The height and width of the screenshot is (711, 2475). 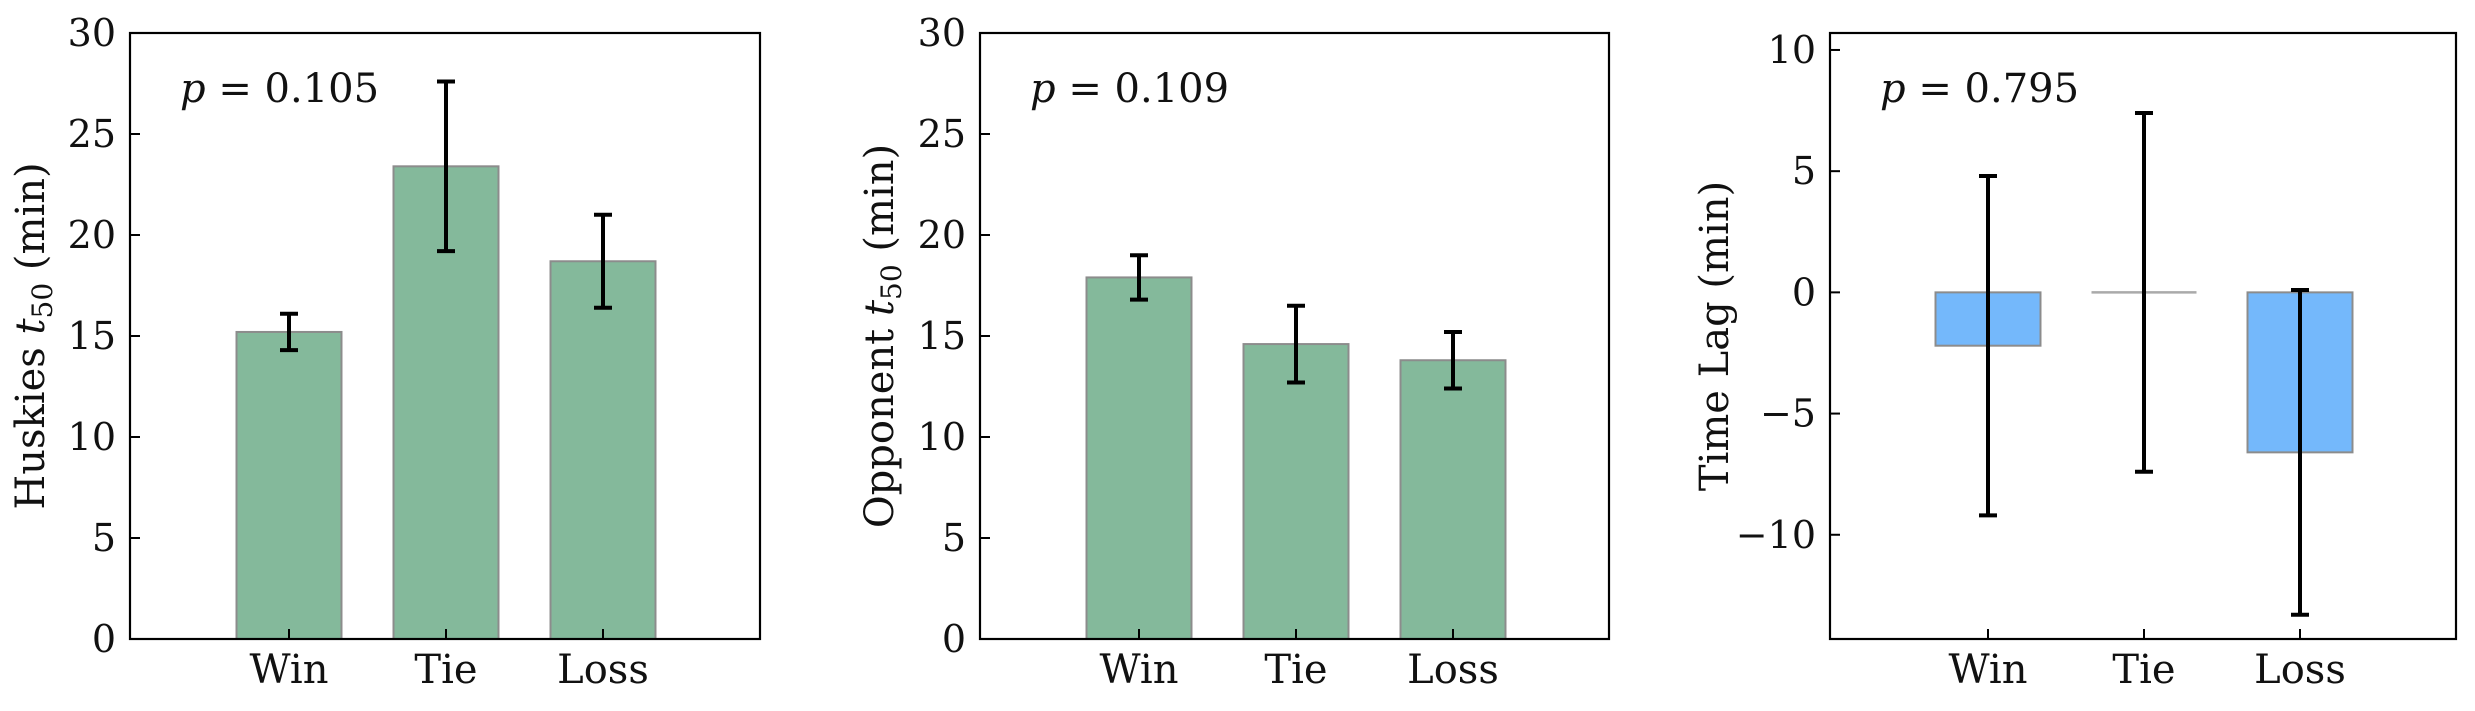 What do you see at coordinates (1788, 414) in the screenshot?
I see `y-tick-label: −5` at bounding box center [1788, 414].